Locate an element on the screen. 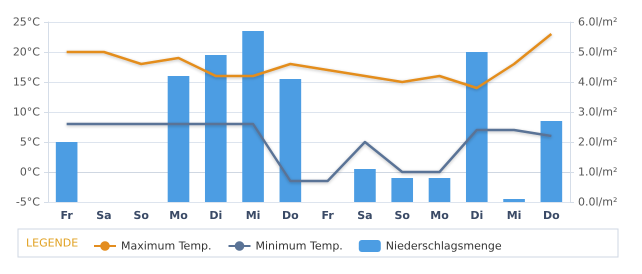  y2-tick-label: 1.0l/m² is located at coordinates (598, 172).